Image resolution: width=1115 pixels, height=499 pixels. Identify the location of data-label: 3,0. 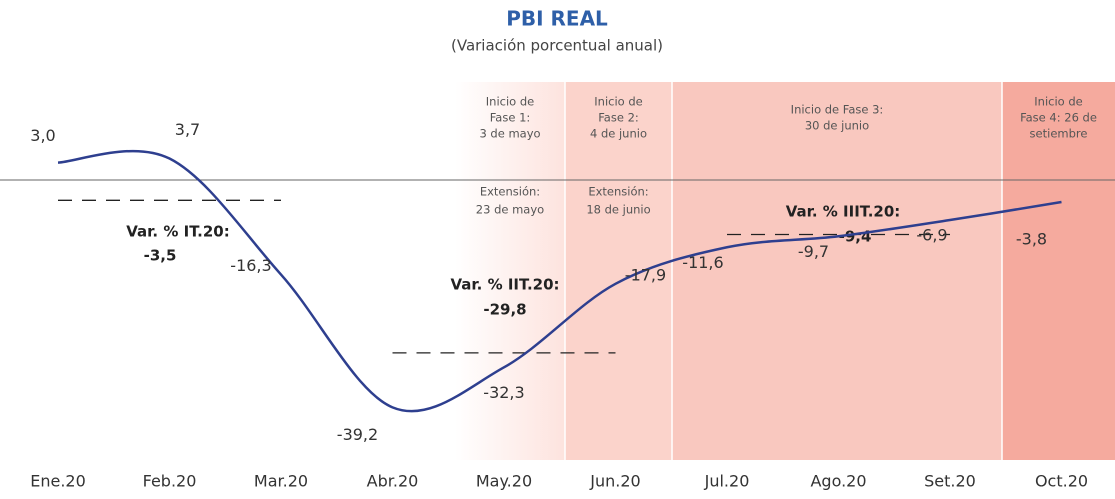
(42, 135).